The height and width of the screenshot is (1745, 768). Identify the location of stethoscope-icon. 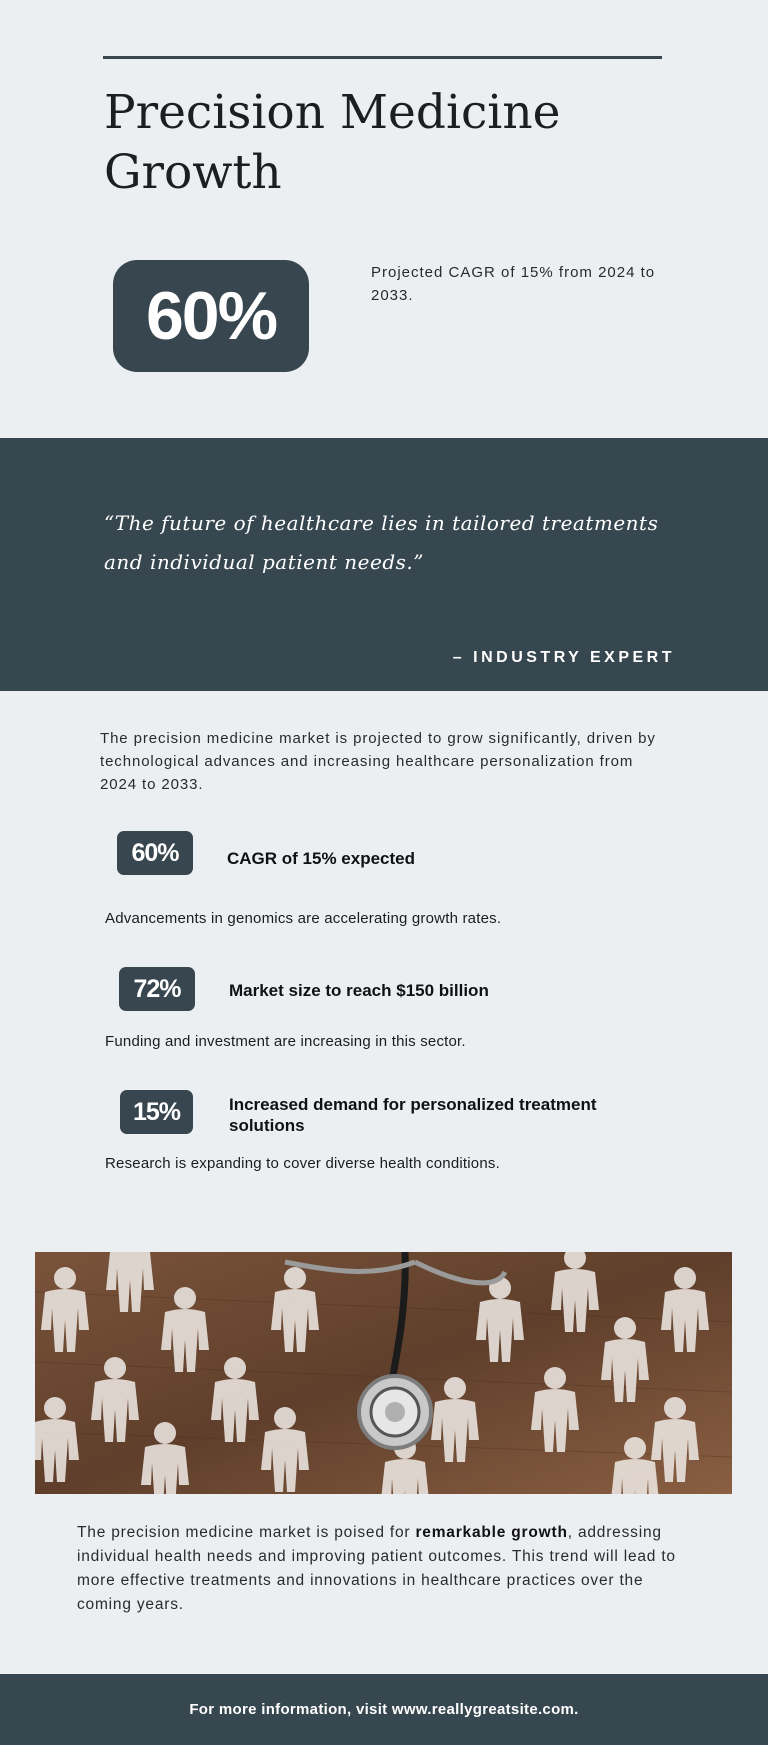
(396, 1351).